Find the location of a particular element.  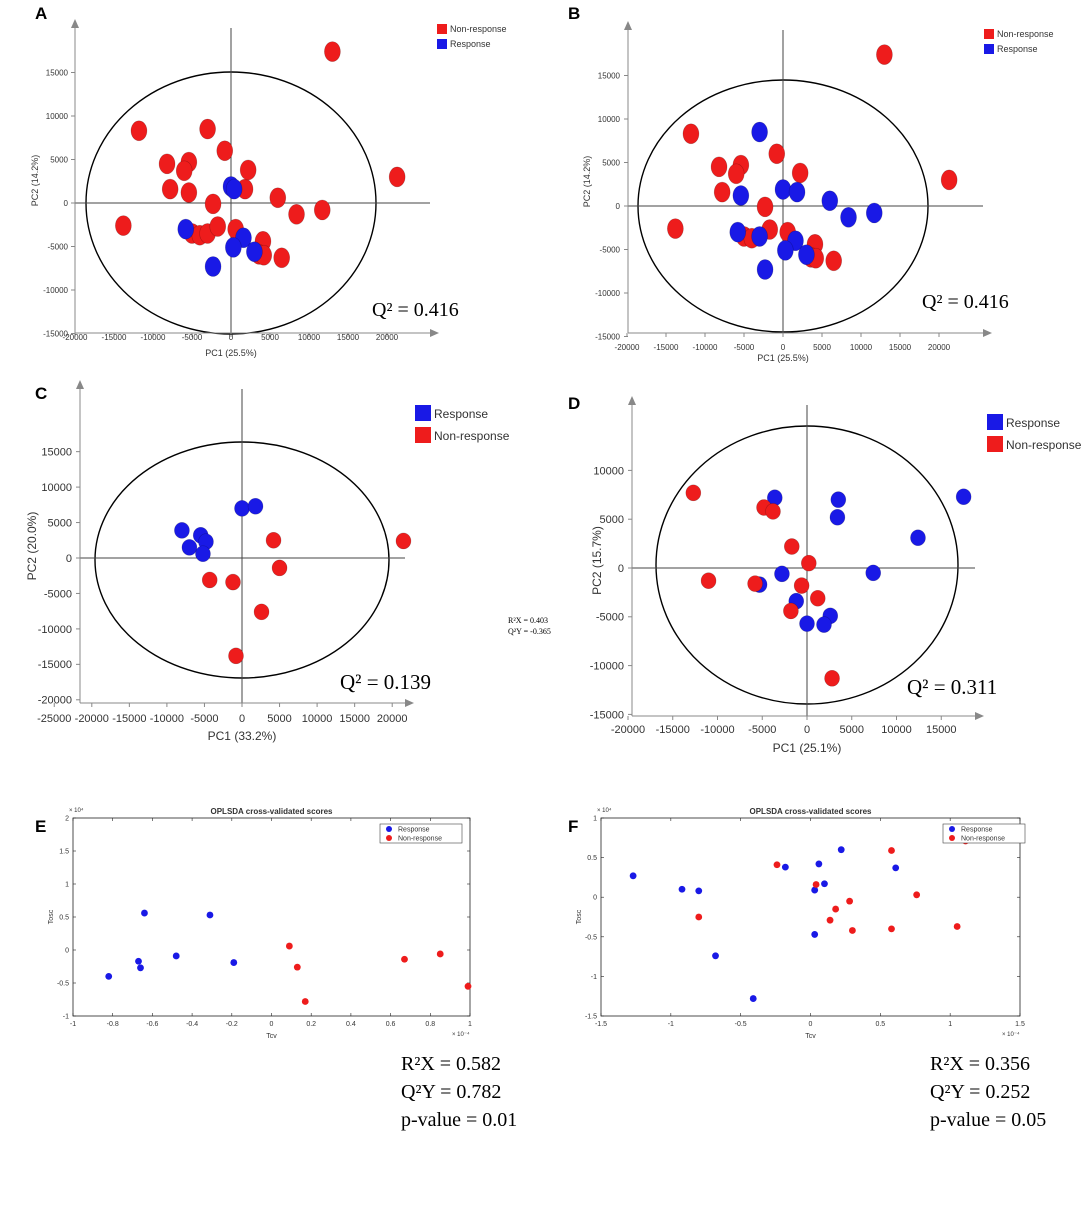

x-exponent: × 10⁻⁴ is located at coordinates (461, 1034).